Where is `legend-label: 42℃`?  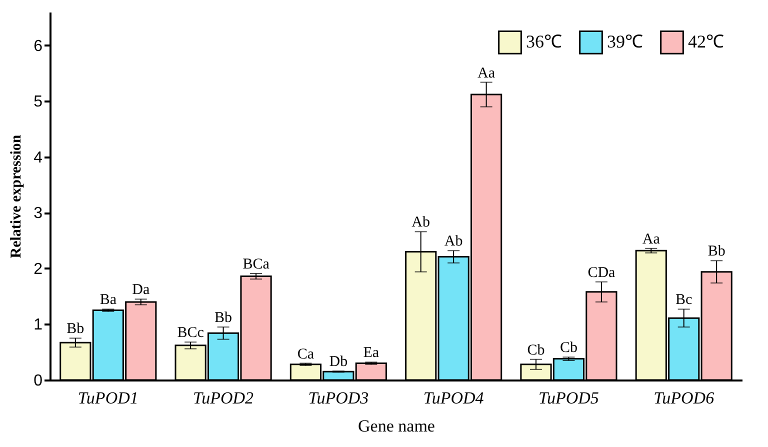 legend-label: 42℃ is located at coordinates (706, 41).